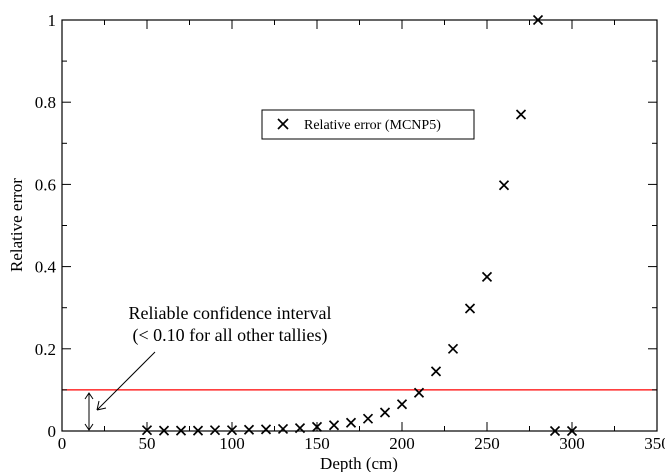 This screenshot has width=665, height=472. I want to click on x-tick-label: 300, so click(572, 443).